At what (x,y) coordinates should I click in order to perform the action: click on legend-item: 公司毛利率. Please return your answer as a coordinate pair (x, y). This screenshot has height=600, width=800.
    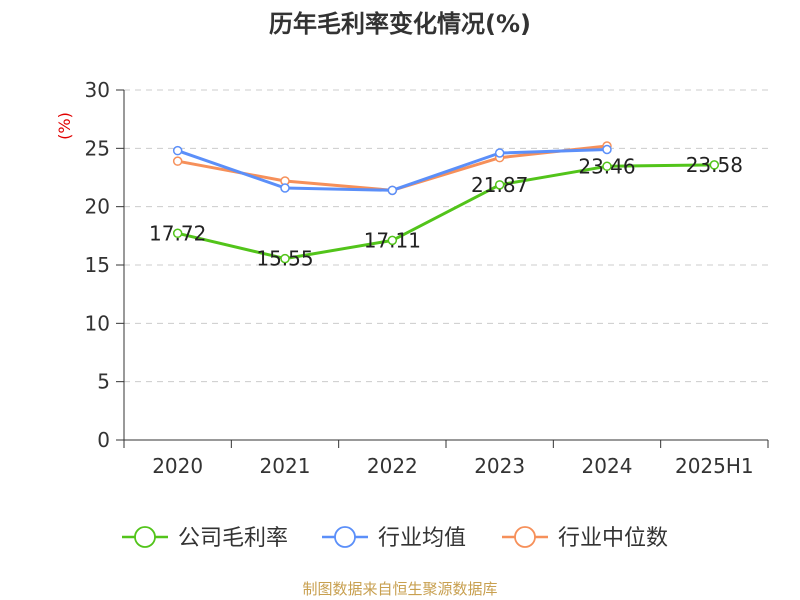
    Looking at the image, I should click on (205, 538).